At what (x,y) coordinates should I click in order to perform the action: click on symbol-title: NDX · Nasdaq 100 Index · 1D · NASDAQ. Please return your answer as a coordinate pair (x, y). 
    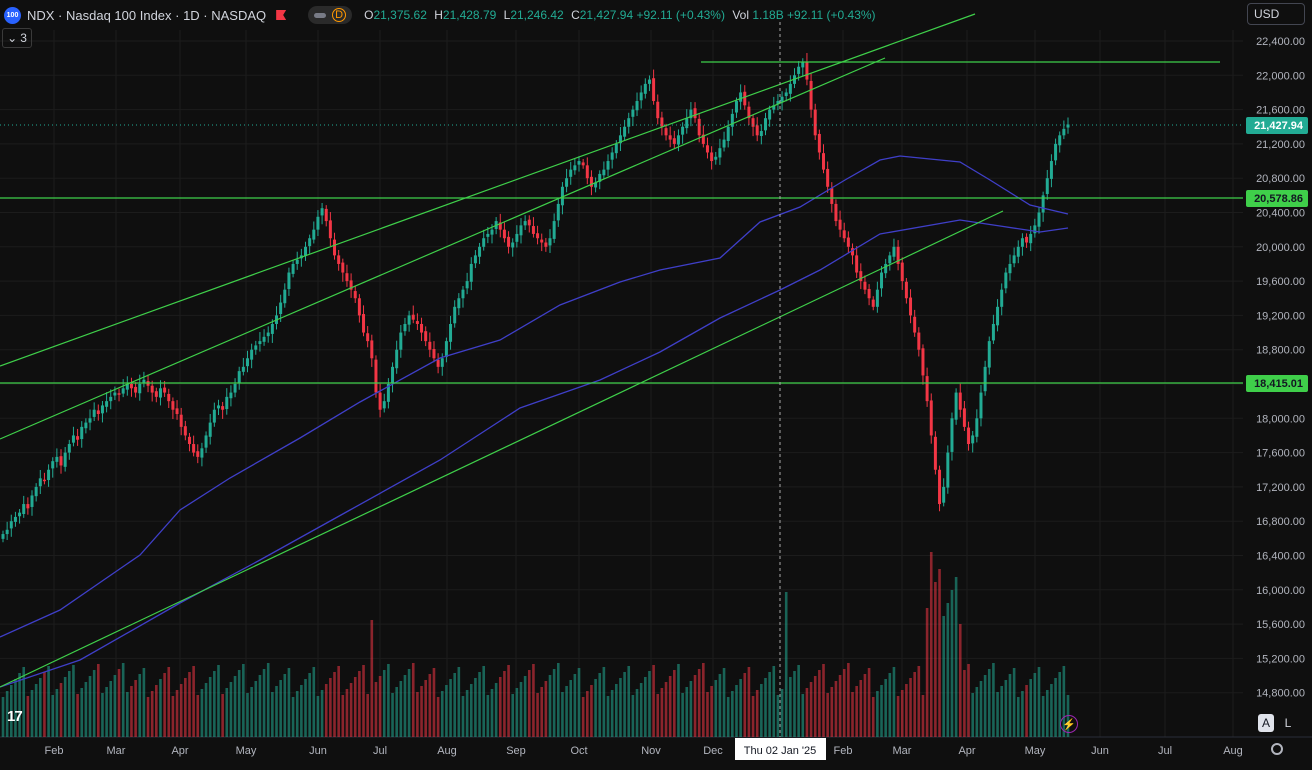
    Looking at the image, I should click on (147, 15).